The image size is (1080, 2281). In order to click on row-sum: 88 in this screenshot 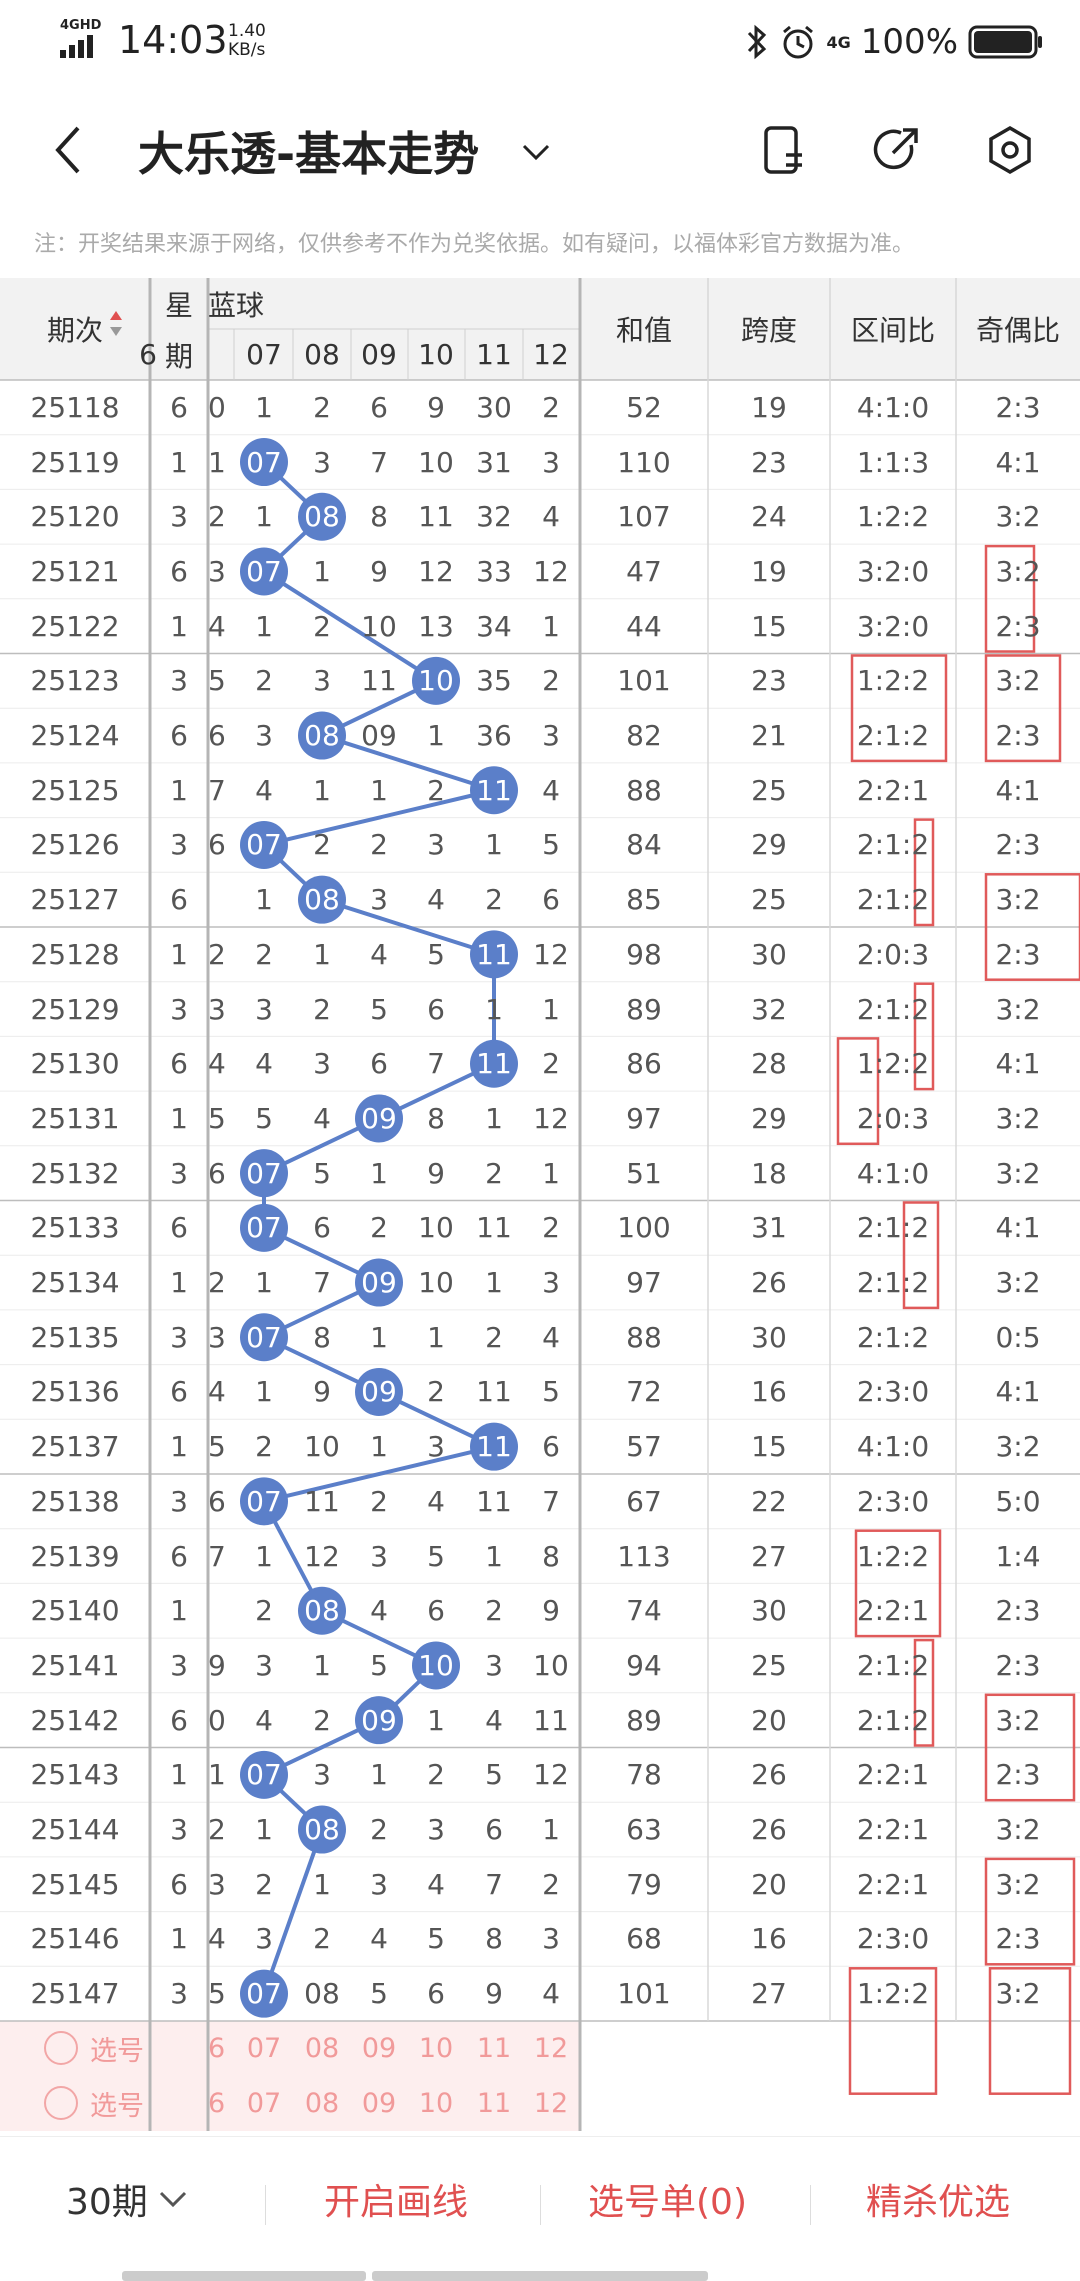, I will do `click(644, 790)`.